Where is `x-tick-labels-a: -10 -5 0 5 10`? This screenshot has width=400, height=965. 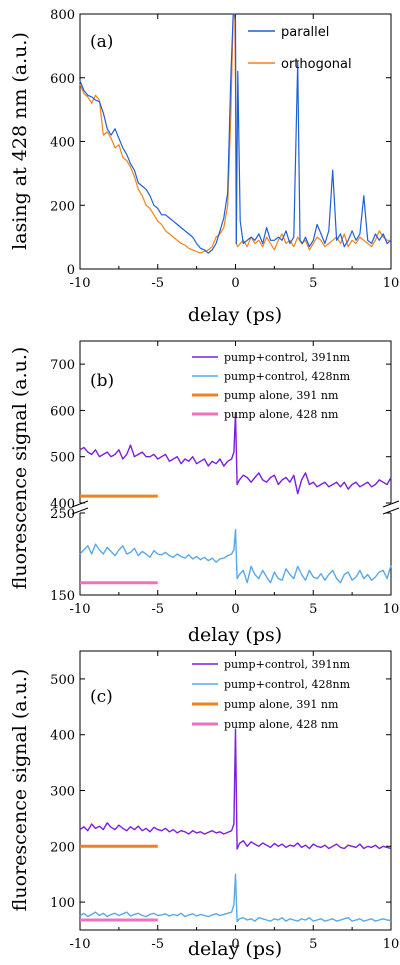 x-tick-labels-a: -10 -5 0 5 10 is located at coordinates (235, 283).